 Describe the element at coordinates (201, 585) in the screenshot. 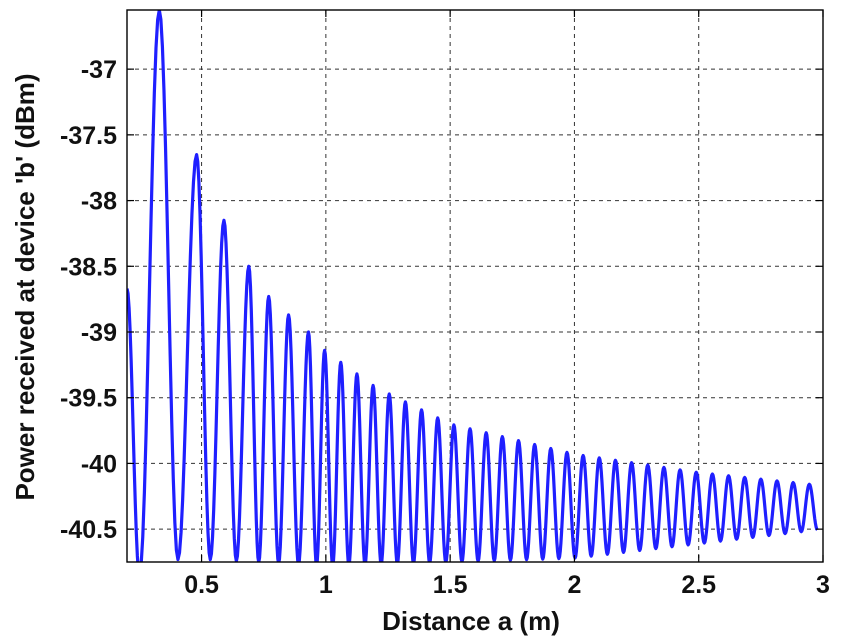

I see `x-tick-label: 0.5` at that location.